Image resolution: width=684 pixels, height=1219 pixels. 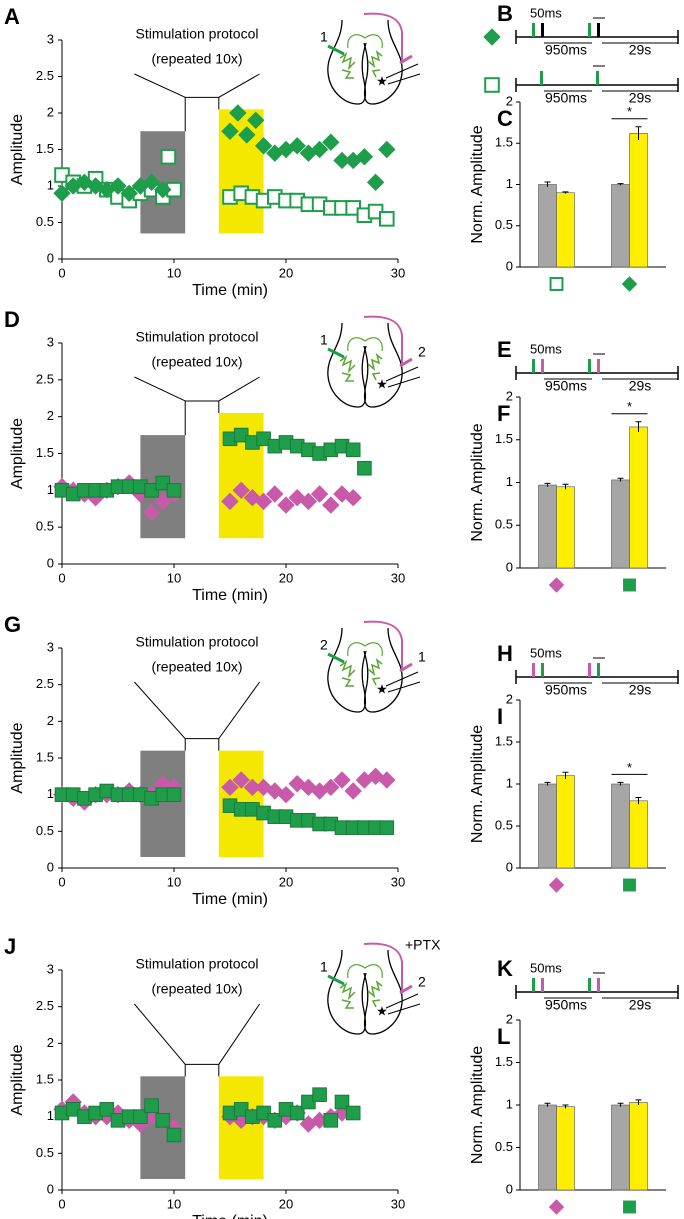 What do you see at coordinates (423, 945) in the screenshot?
I see `schematic-label: +PTX` at bounding box center [423, 945].